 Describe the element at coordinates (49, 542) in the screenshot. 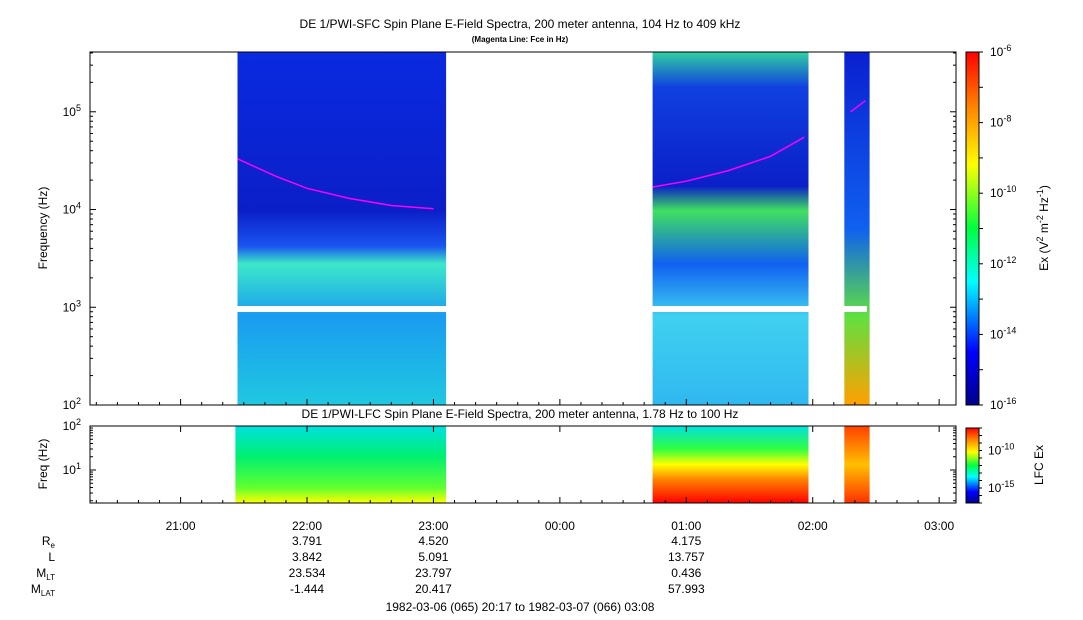

I see `ephemeris-label: Re` at that location.